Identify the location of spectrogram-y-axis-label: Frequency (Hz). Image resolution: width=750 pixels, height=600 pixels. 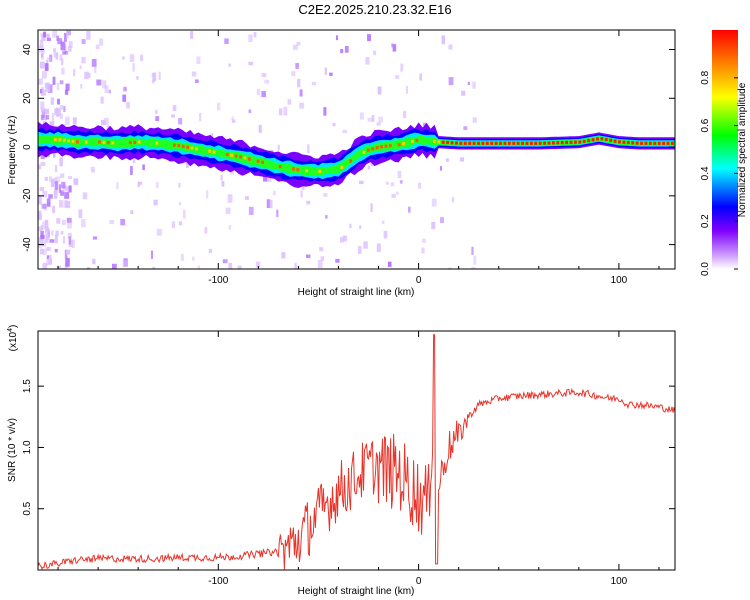
(12, 150).